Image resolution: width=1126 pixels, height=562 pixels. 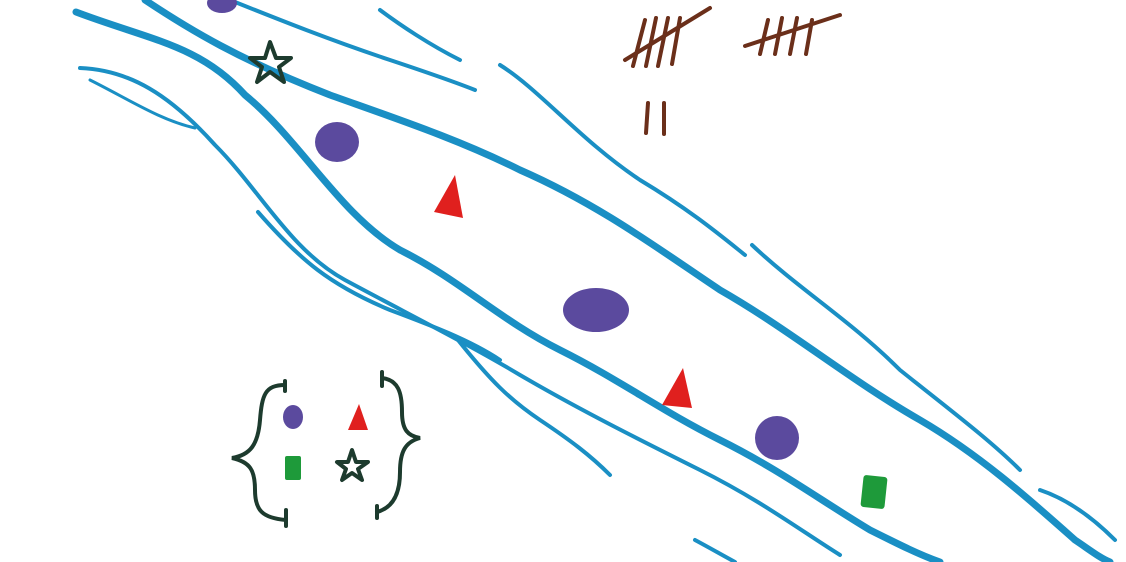 I want to click on legend-green-rectangle-icon, so click(x=293, y=468).